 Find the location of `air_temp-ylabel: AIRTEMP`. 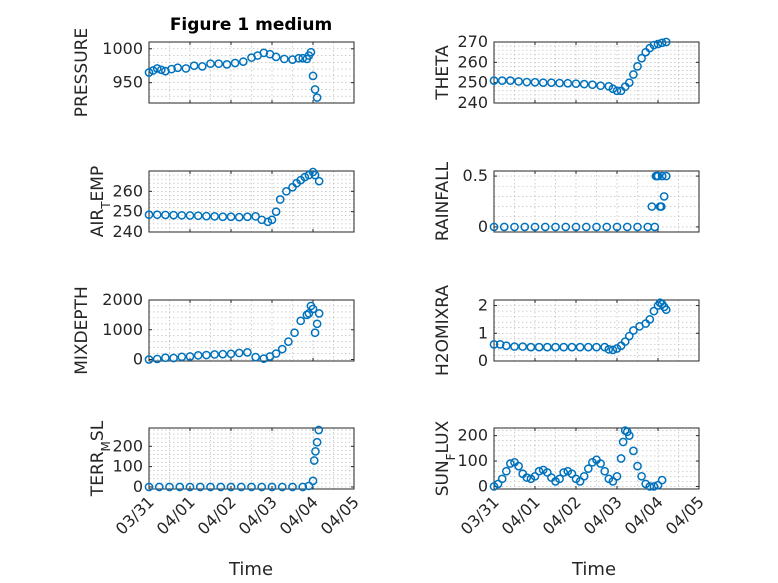

air_temp-ylabel: AIRTEMP is located at coordinates (100, 201).